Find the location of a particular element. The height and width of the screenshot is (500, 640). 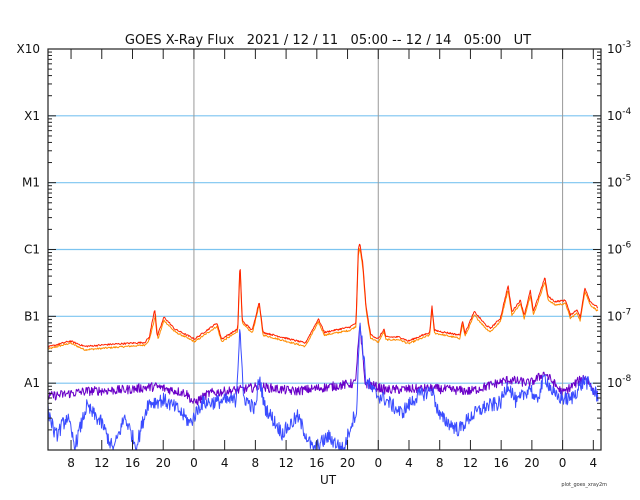

y-tick-label-flux: 10⁻⁴ is located at coordinates (619, 115).